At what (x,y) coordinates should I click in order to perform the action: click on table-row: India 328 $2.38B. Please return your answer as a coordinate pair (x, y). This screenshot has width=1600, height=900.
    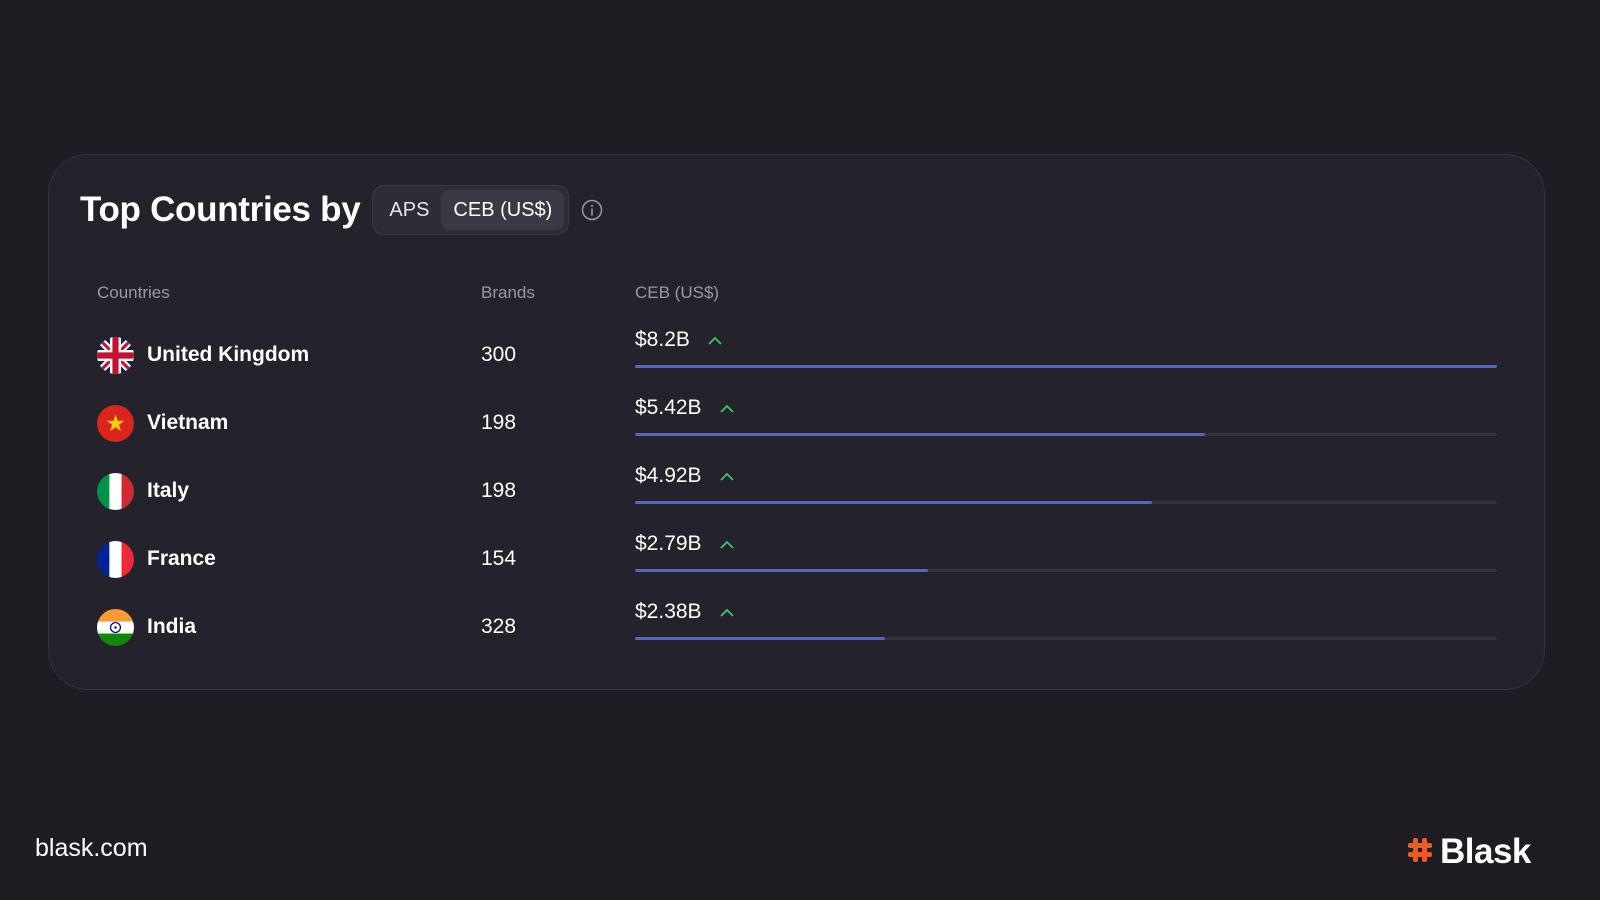
    Looking at the image, I should click on (796, 627).